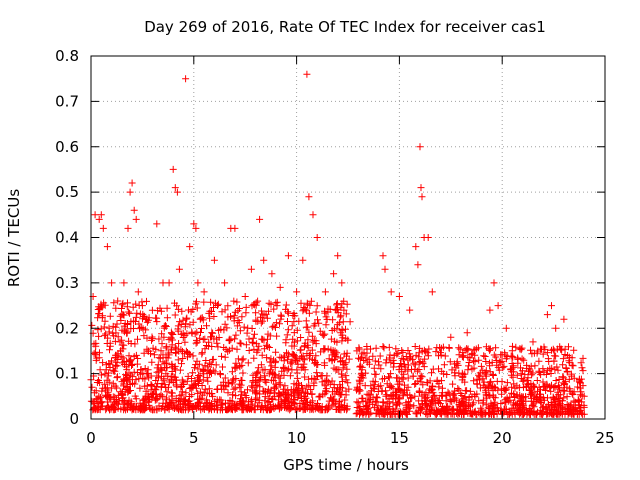 This screenshot has width=640, height=480. What do you see at coordinates (502, 438) in the screenshot?
I see `x-tick-label: 20` at bounding box center [502, 438].